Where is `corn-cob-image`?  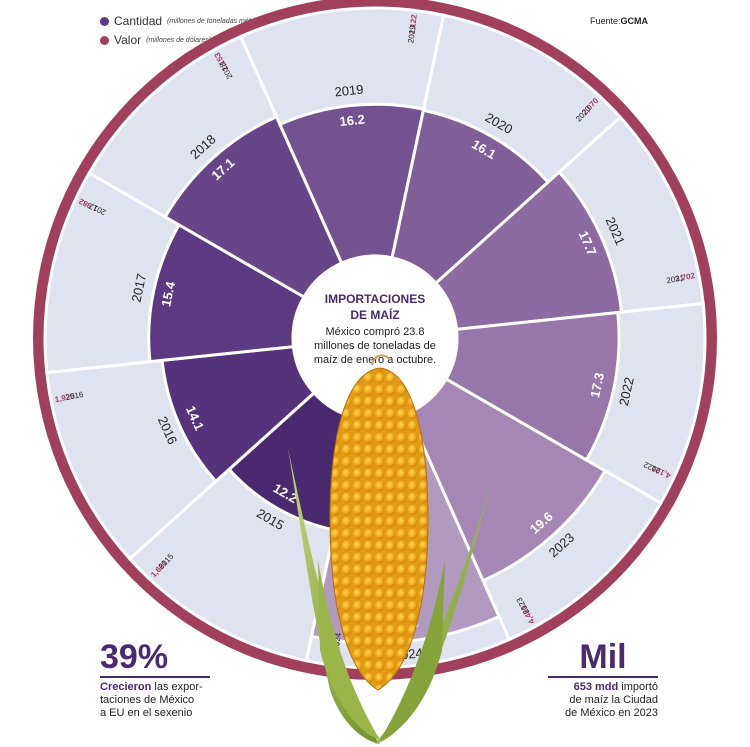
corn-cob-image is located at coordinates (390, 549).